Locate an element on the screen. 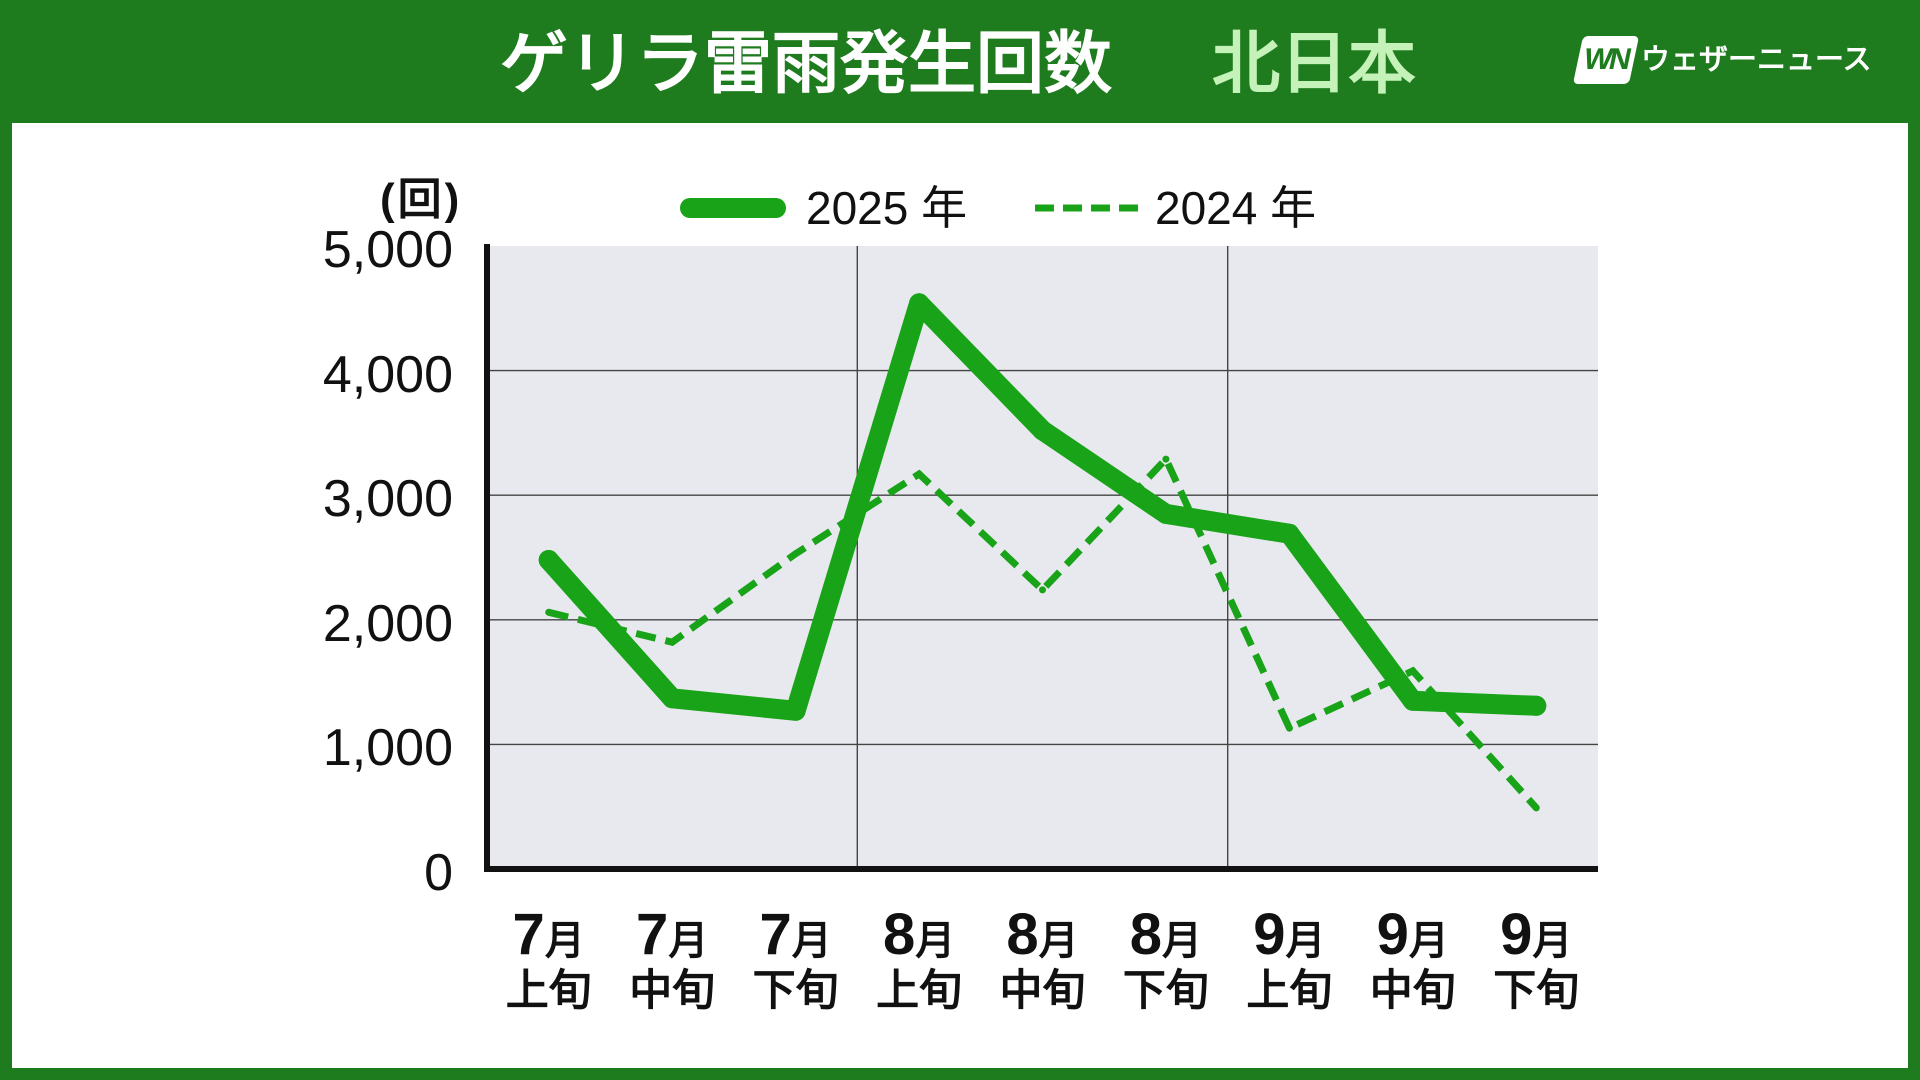  x-tick-label: 9月 中旬 is located at coordinates (1413, 961).